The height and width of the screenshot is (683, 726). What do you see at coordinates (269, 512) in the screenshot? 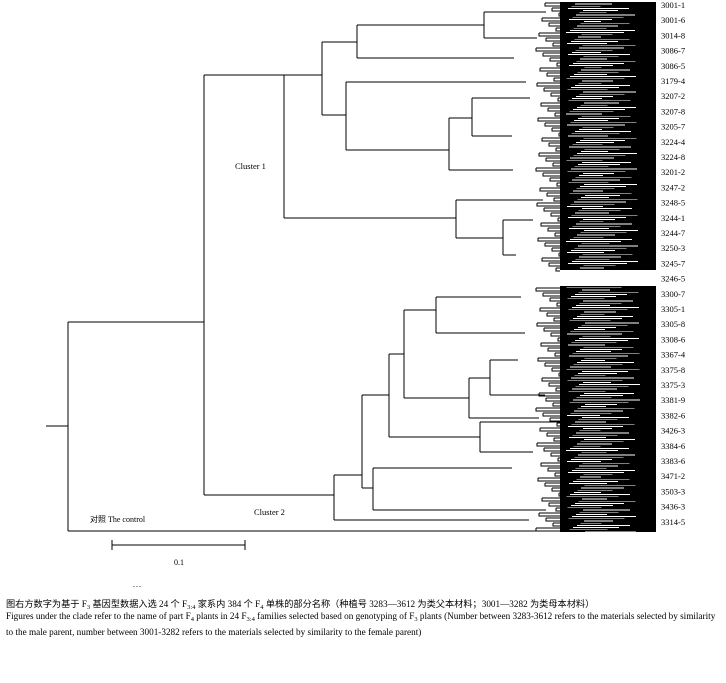
I see `cluster-2-label: Cluster 2` at bounding box center [269, 512].